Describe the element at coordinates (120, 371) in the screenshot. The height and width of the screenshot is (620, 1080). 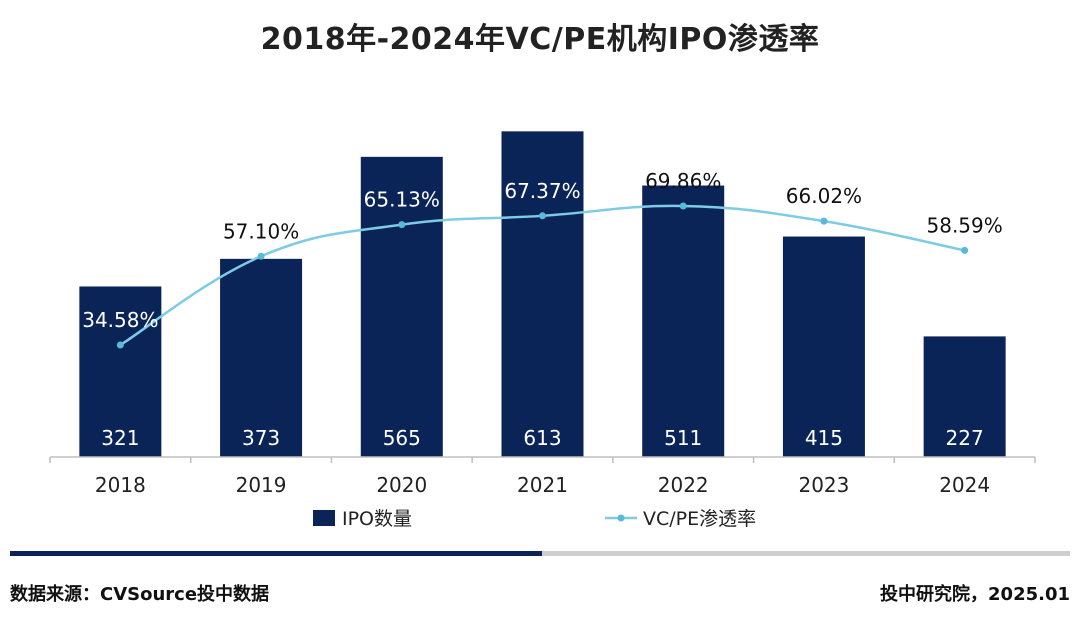
I see `bar-2018` at that location.